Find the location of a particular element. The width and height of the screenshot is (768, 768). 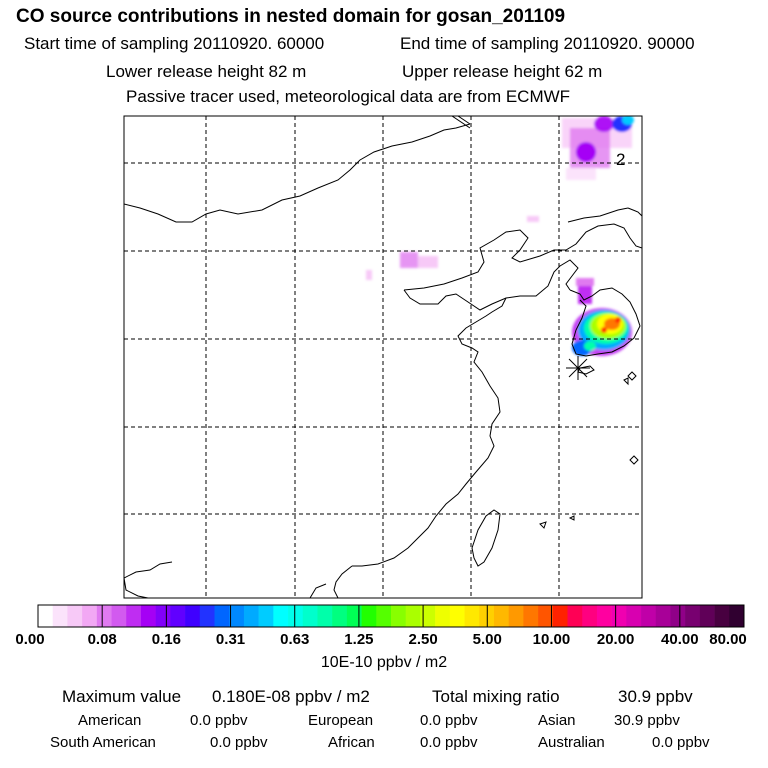

colorbar-tick-label: 0.63 is located at coordinates (295, 639).